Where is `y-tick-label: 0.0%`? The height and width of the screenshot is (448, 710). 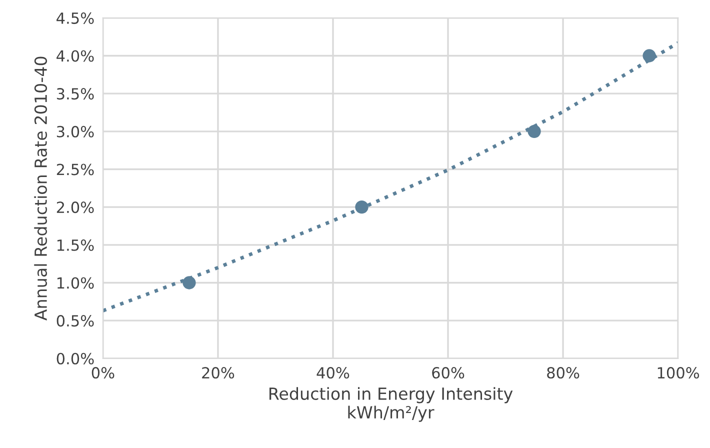 y-tick-label: 0.0% is located at coordinates (75, 358).